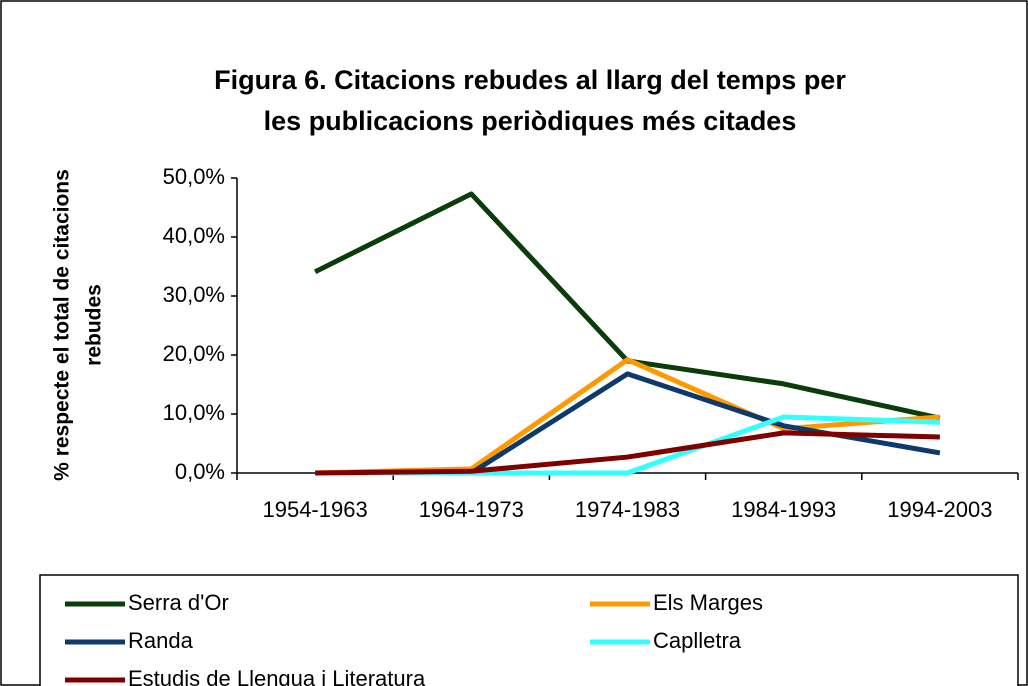 The height and width of the screenshot is (686, 1028). I want to click on x-tick-label: 1974-1983, so click(627, 509).